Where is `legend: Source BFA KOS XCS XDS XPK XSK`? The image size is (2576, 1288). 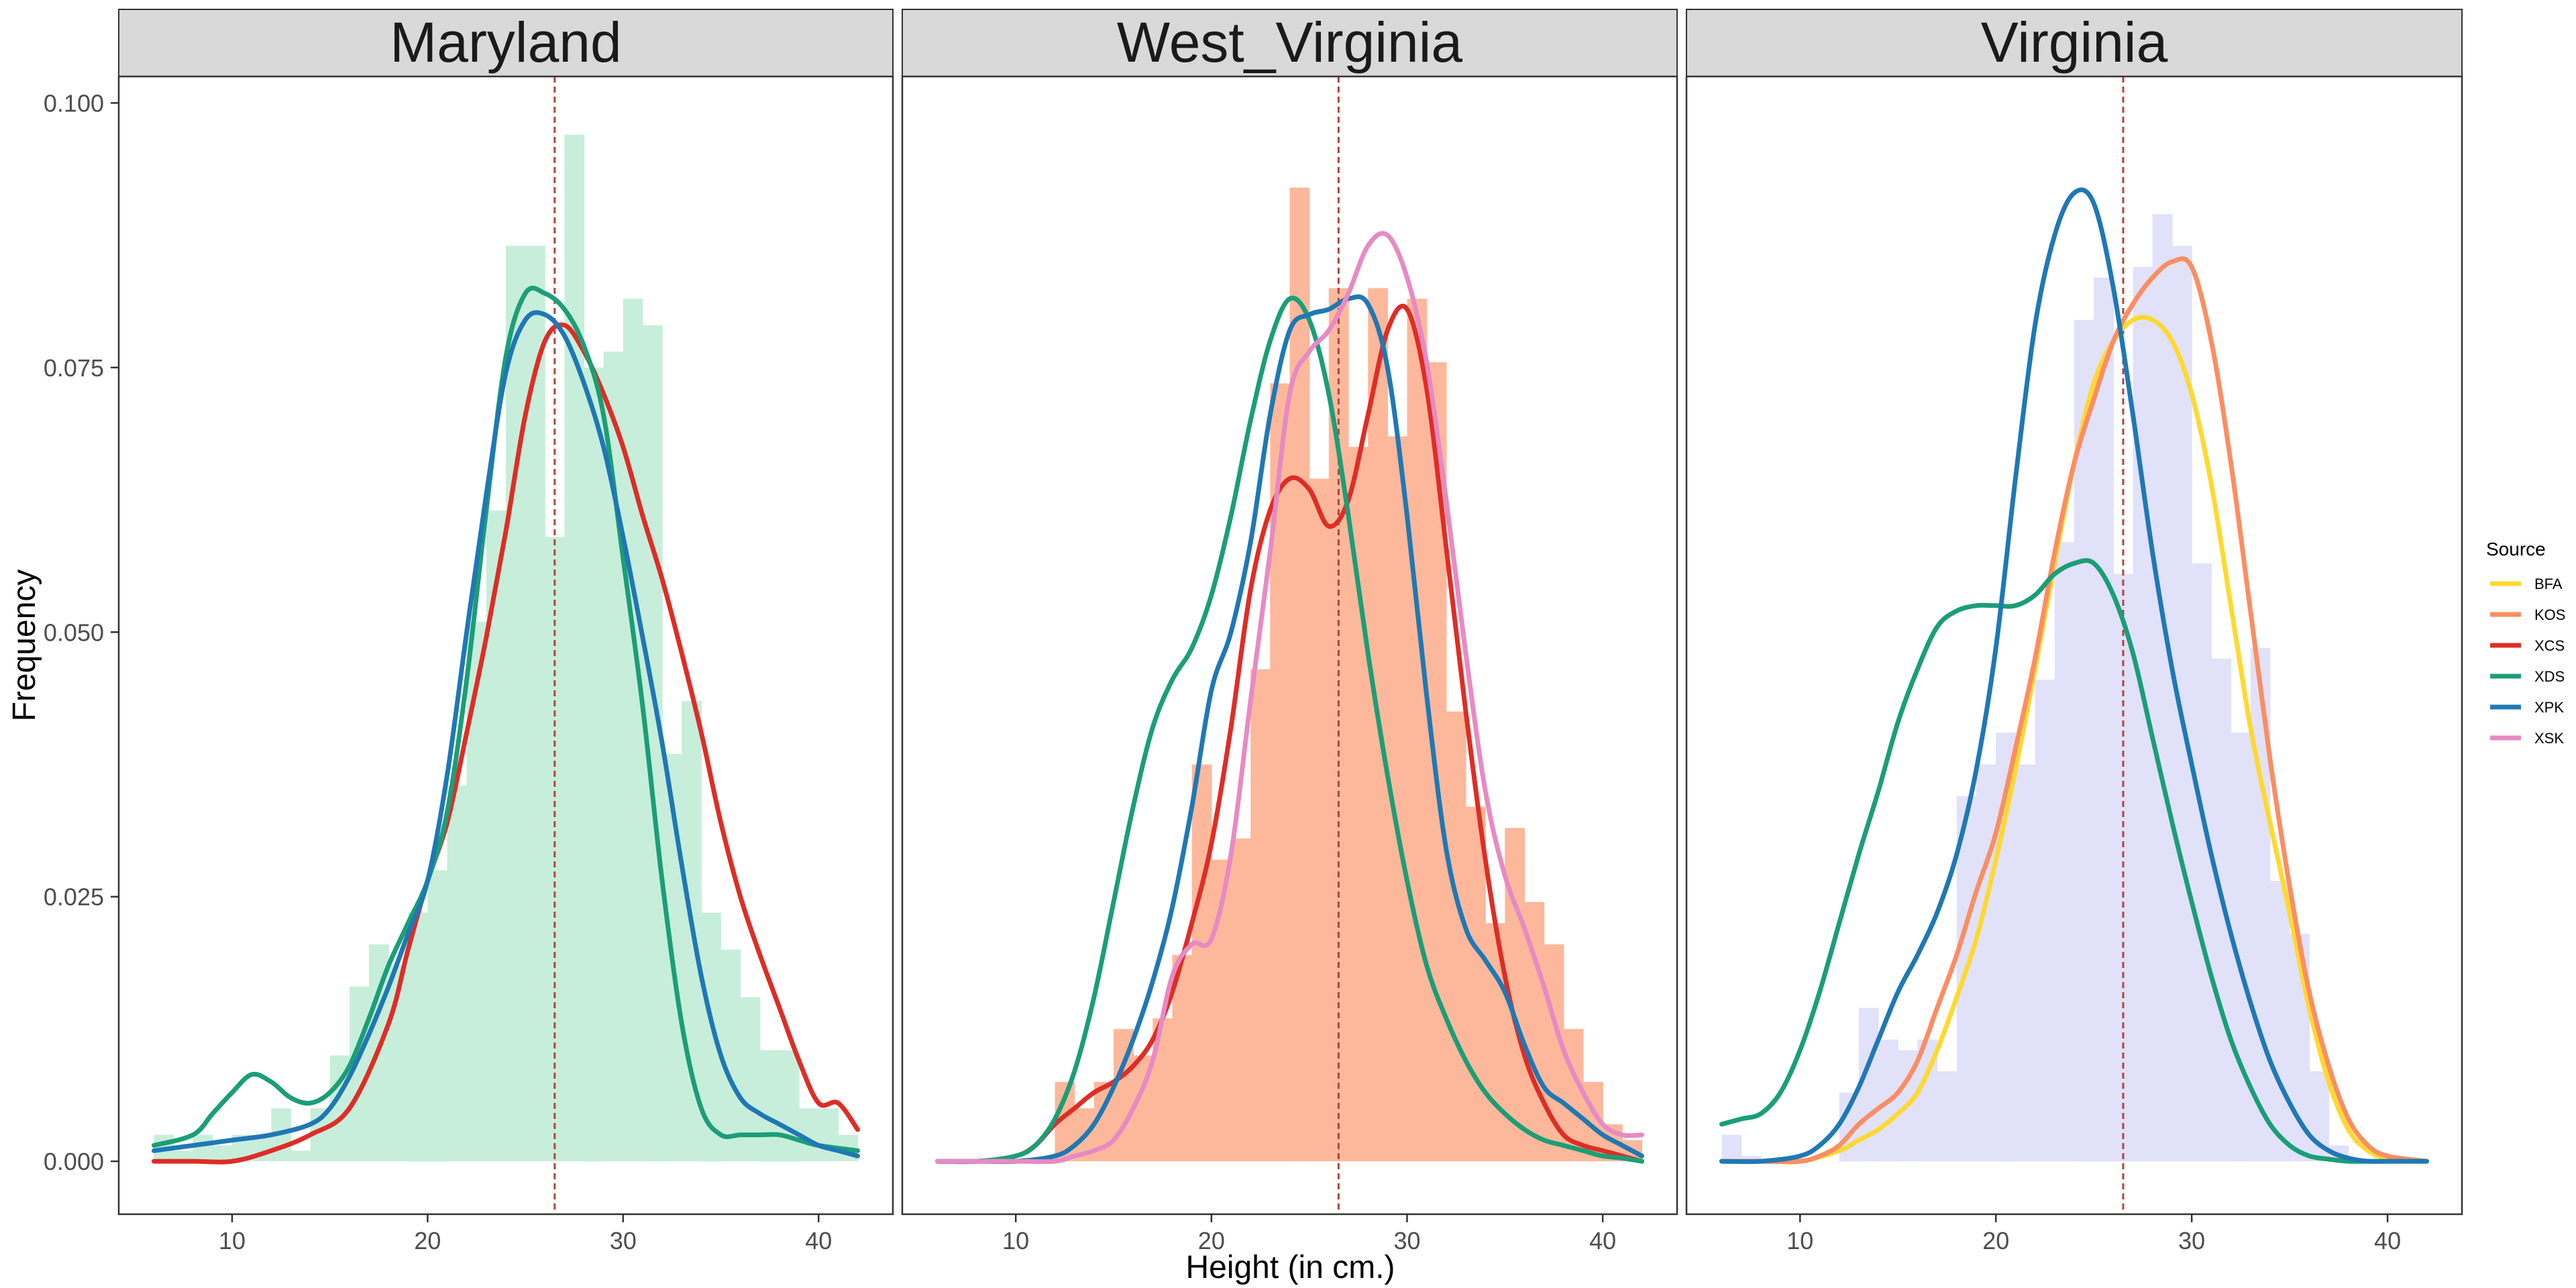
legend: Source BFA KOS XCS XDS XPK XSK is located at coordinates (2525, 643).